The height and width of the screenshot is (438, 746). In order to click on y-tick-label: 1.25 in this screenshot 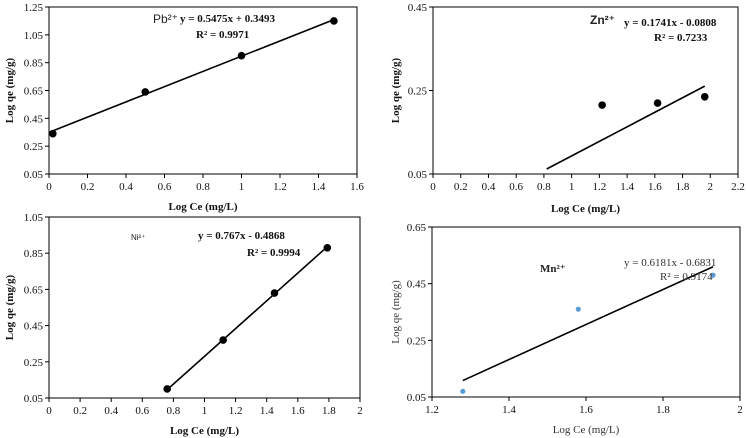, I will do `click(34, 8)`.